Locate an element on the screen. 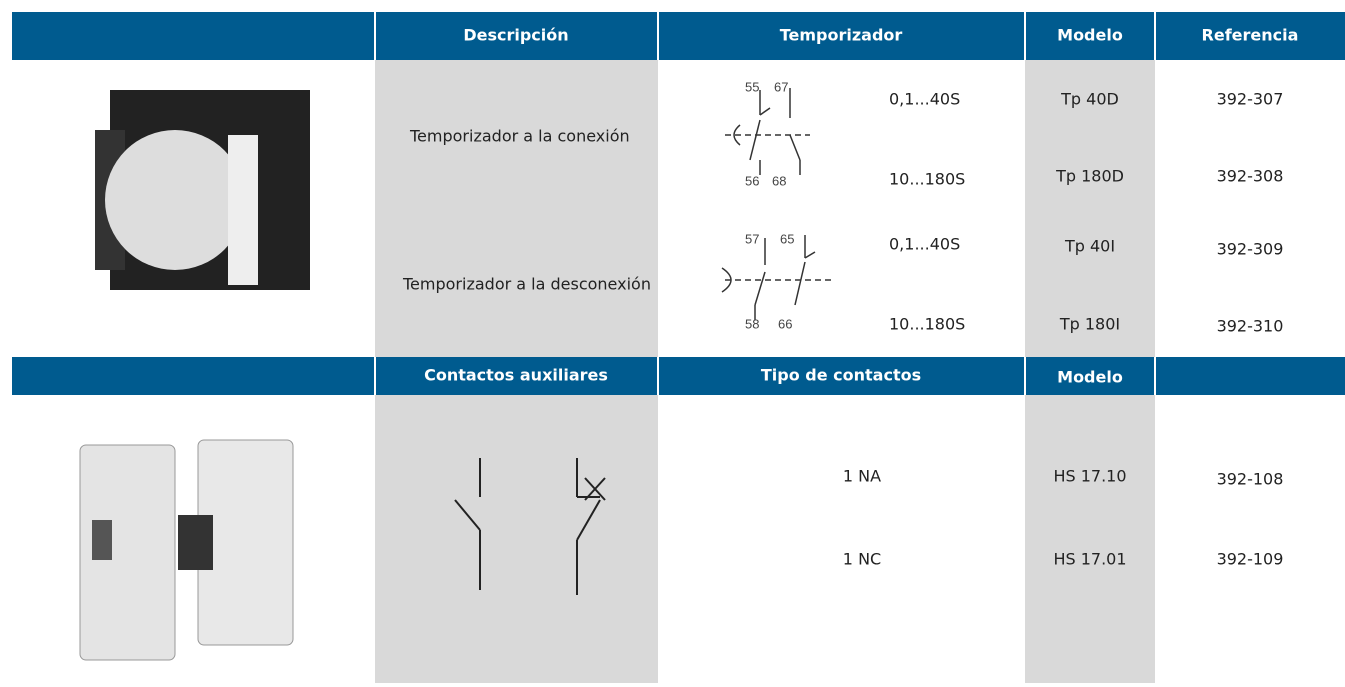 This screenshot has height=687, width=1345. terminal: 66 is located at coordinates (785, 323).